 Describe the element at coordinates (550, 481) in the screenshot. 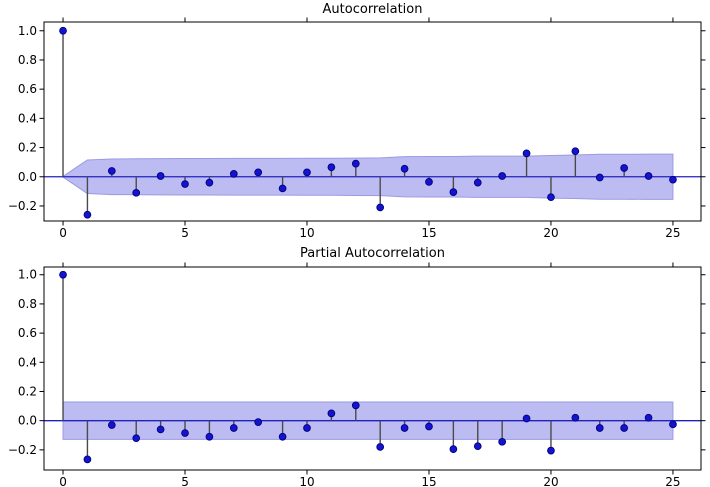

I see `pacf-xtick-label: 20` at that location.